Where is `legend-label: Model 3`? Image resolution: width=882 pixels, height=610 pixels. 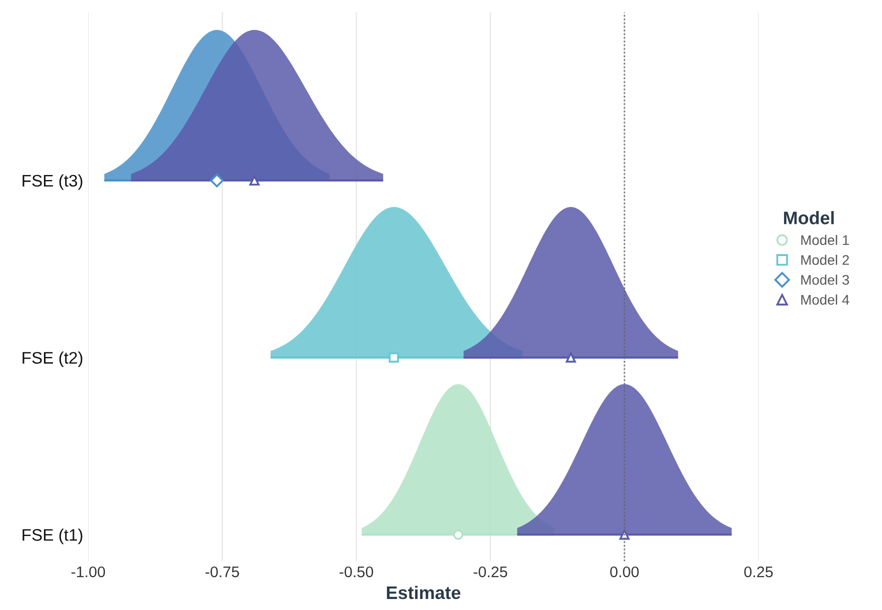
legend-label: Model 3 is located at coordinates (825, 279).